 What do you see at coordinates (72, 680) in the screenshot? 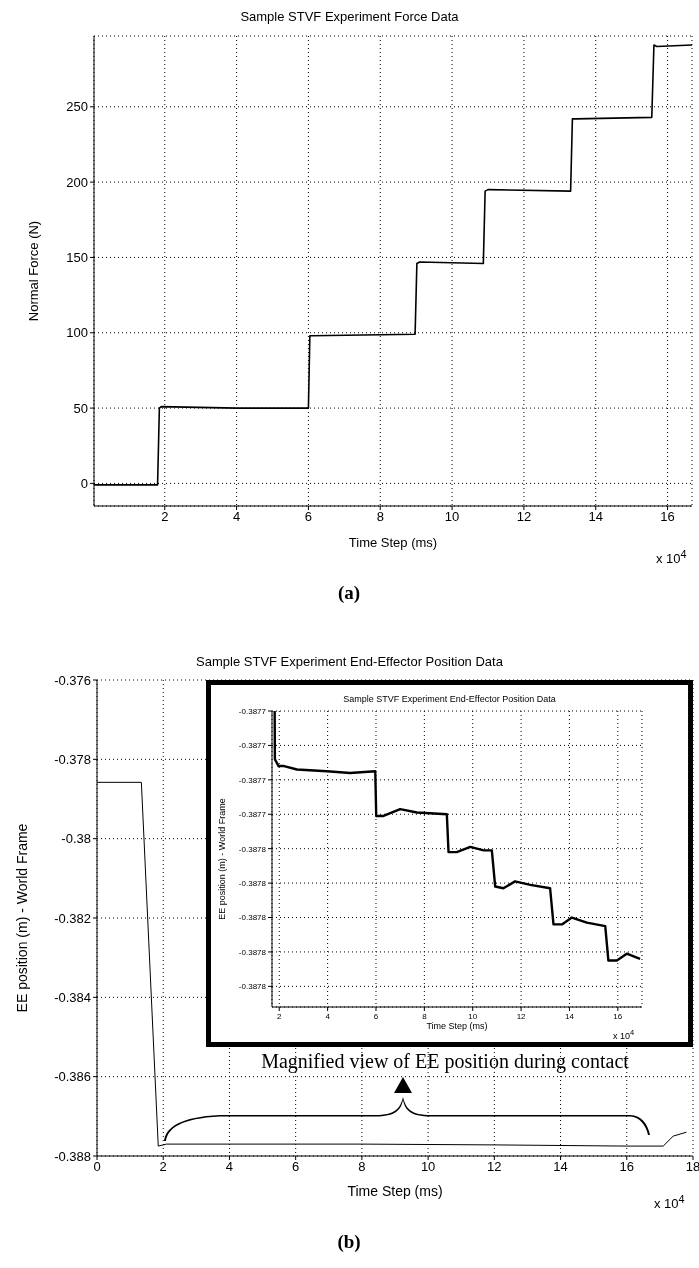
I see `y-tick-label: -0.376` at bounding box center [72, 680].